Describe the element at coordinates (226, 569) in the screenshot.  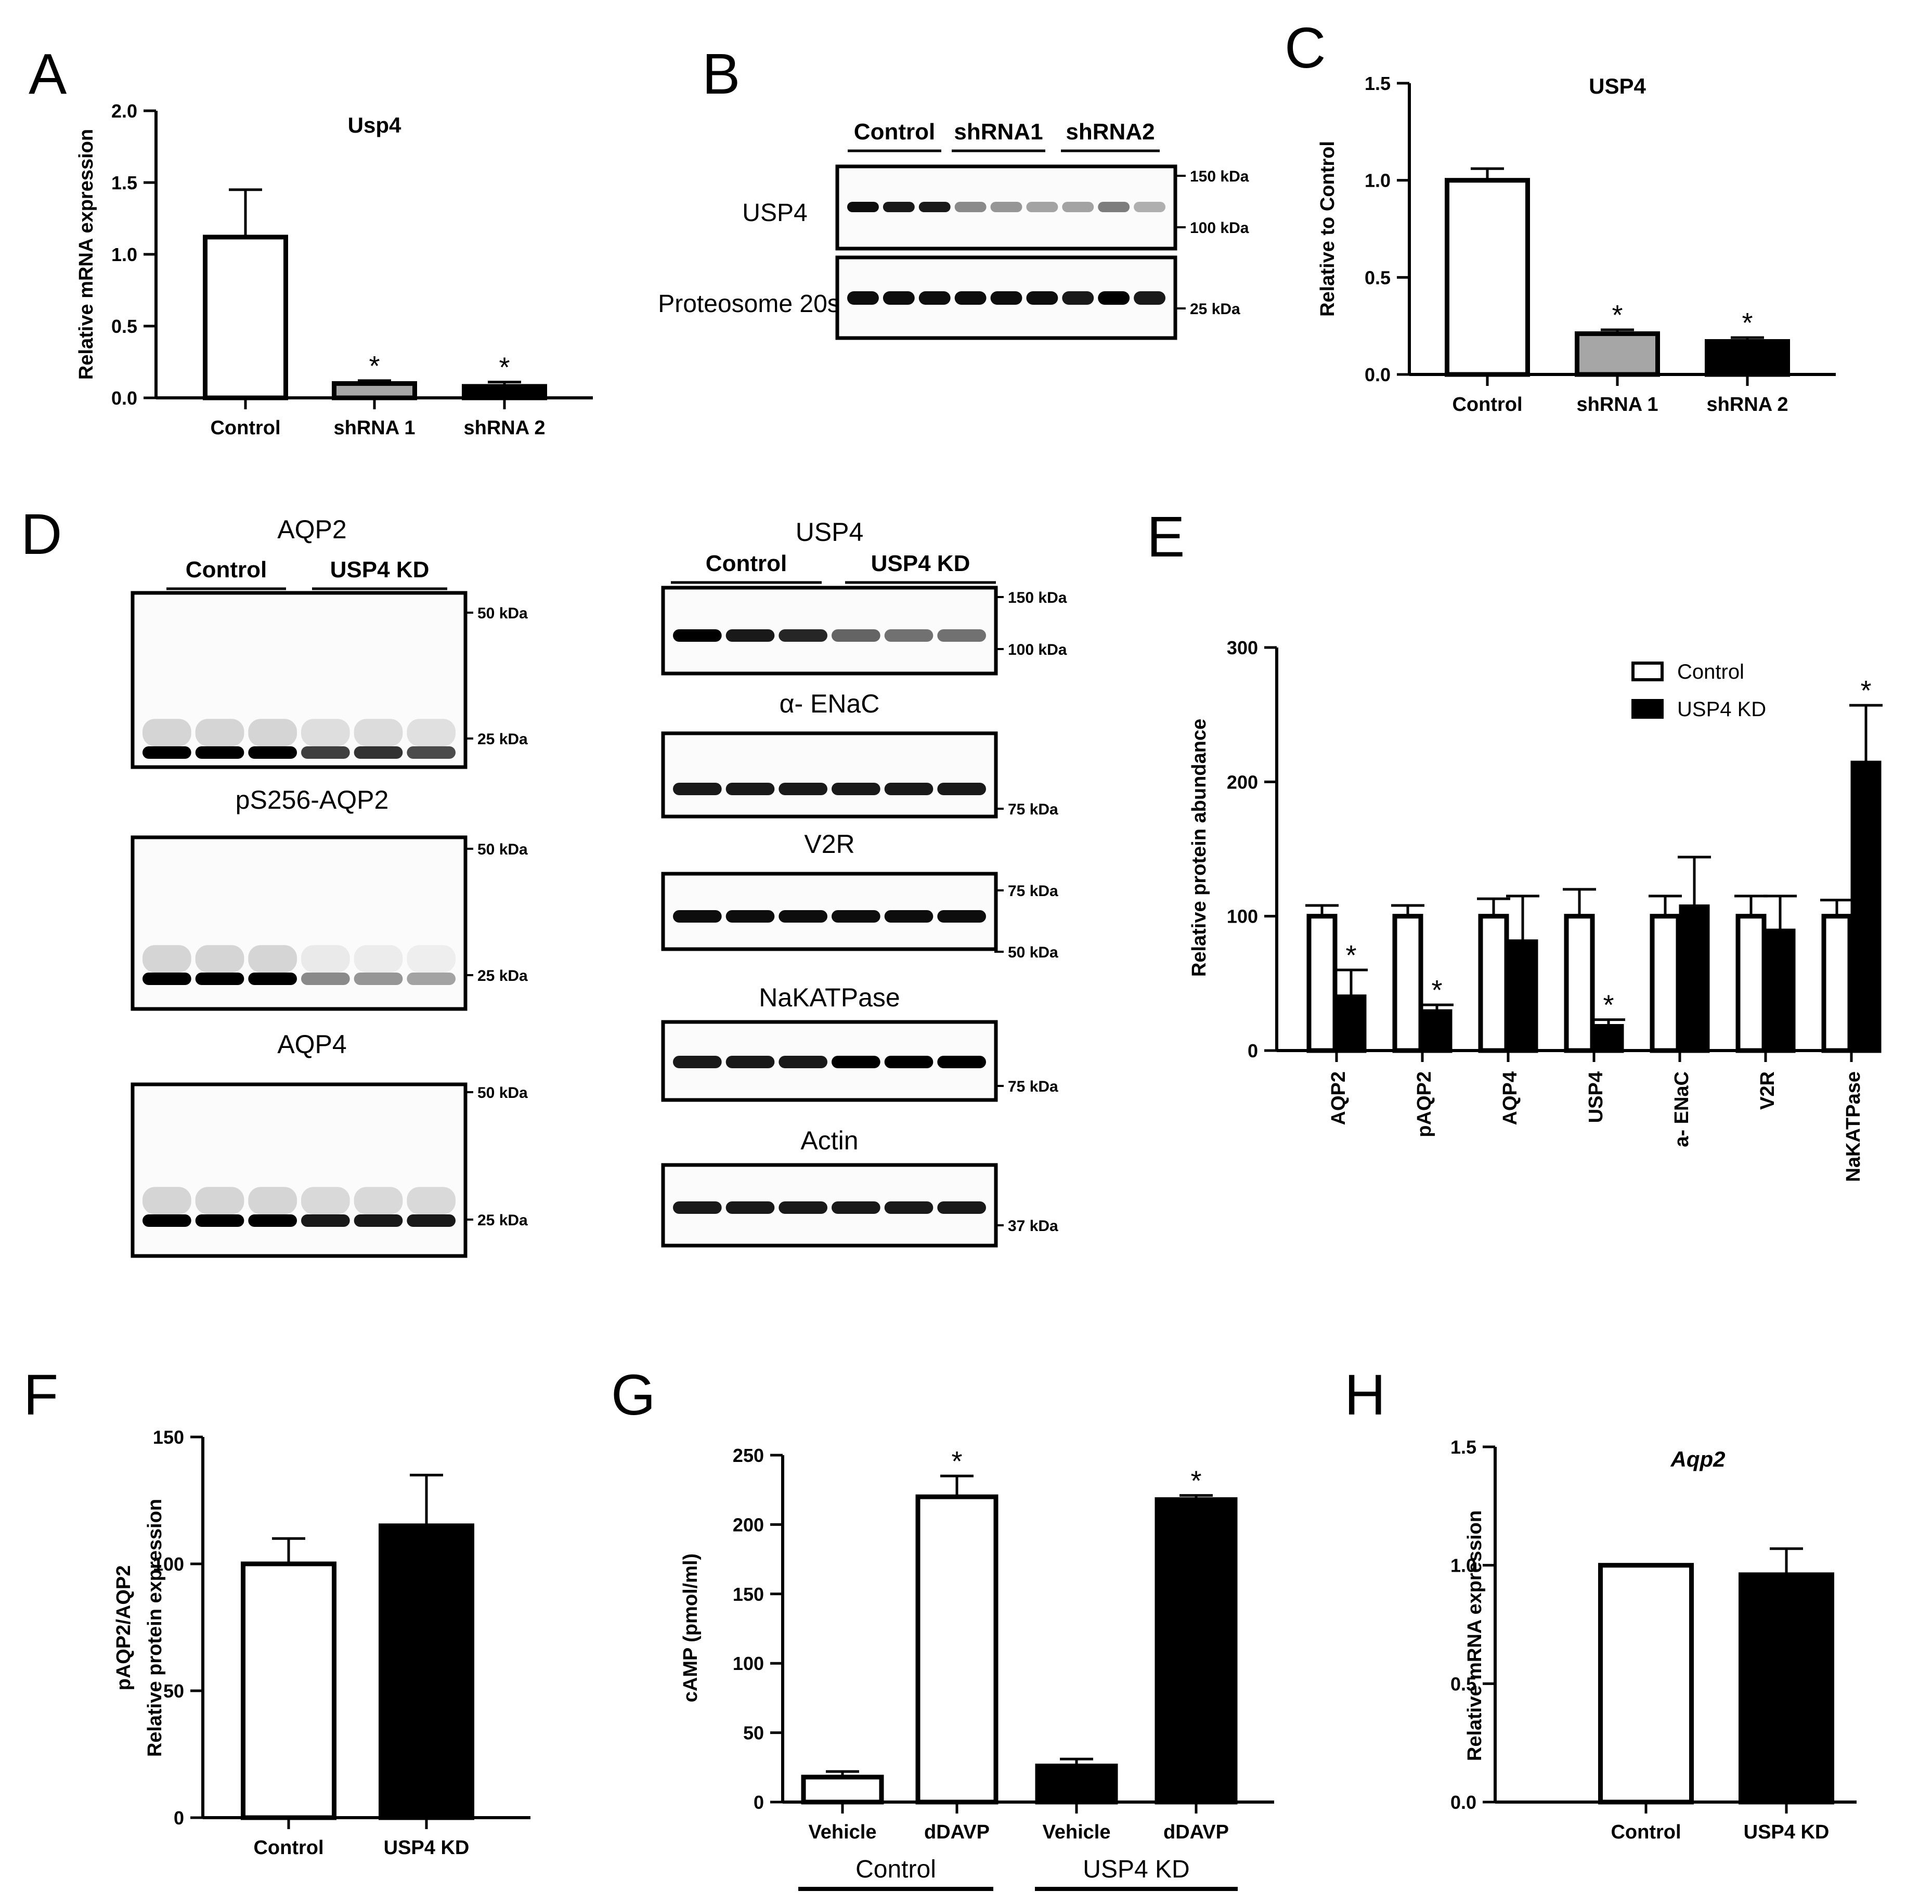
I see `D-left-group-label: Control` at that location.